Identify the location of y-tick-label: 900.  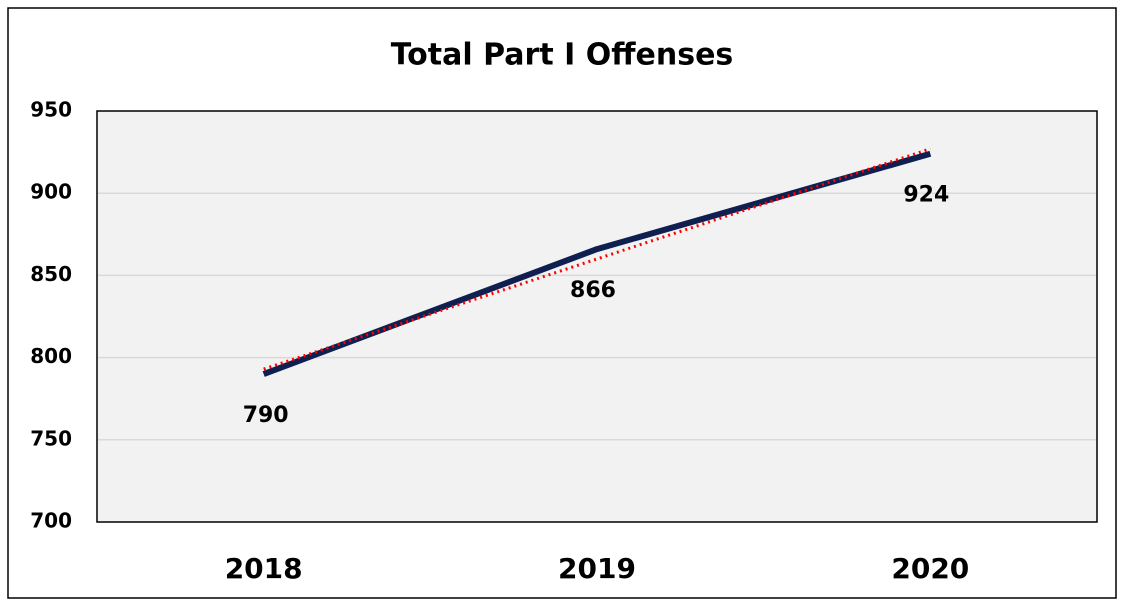
(51, 192).